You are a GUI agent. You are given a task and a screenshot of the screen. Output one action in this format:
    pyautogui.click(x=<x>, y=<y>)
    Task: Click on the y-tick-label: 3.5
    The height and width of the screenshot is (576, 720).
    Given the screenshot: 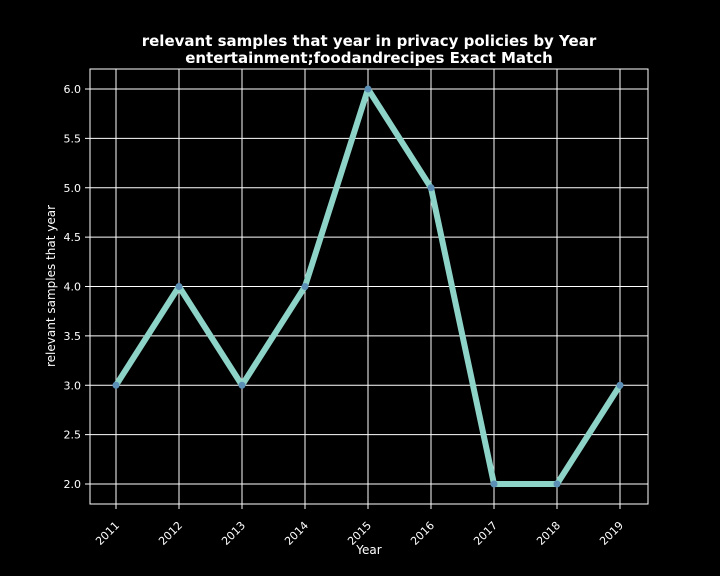 What is the action you would take?
    pyautogui.click(x=73, y=336)
    